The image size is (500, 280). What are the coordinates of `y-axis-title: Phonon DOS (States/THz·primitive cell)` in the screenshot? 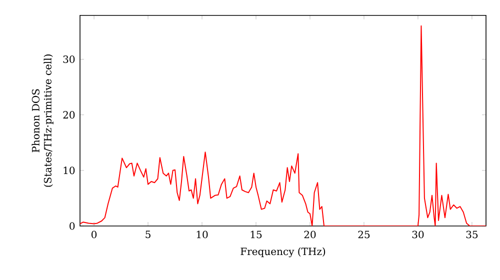 It's located at (43, 120).